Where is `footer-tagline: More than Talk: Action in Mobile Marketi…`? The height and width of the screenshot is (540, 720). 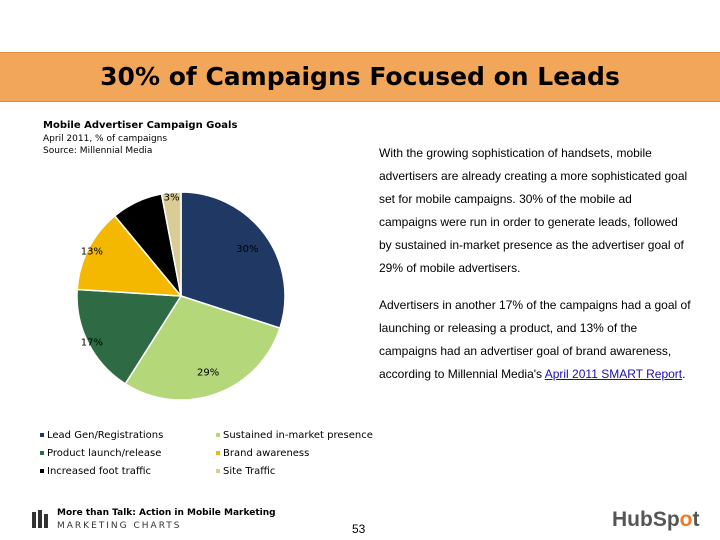 footer-tagline: More than Talk: Action in Mobile Marketi… is located at coordinates (166, 513).